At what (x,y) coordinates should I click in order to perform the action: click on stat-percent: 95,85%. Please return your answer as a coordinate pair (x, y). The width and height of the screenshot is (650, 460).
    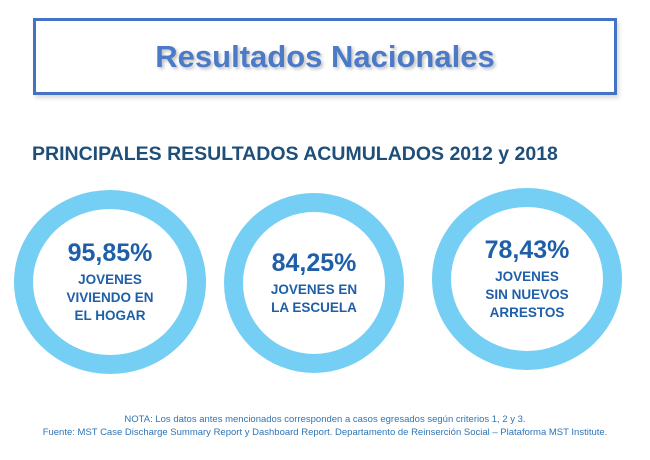
    Looking at the image, I should click on (110, 252).